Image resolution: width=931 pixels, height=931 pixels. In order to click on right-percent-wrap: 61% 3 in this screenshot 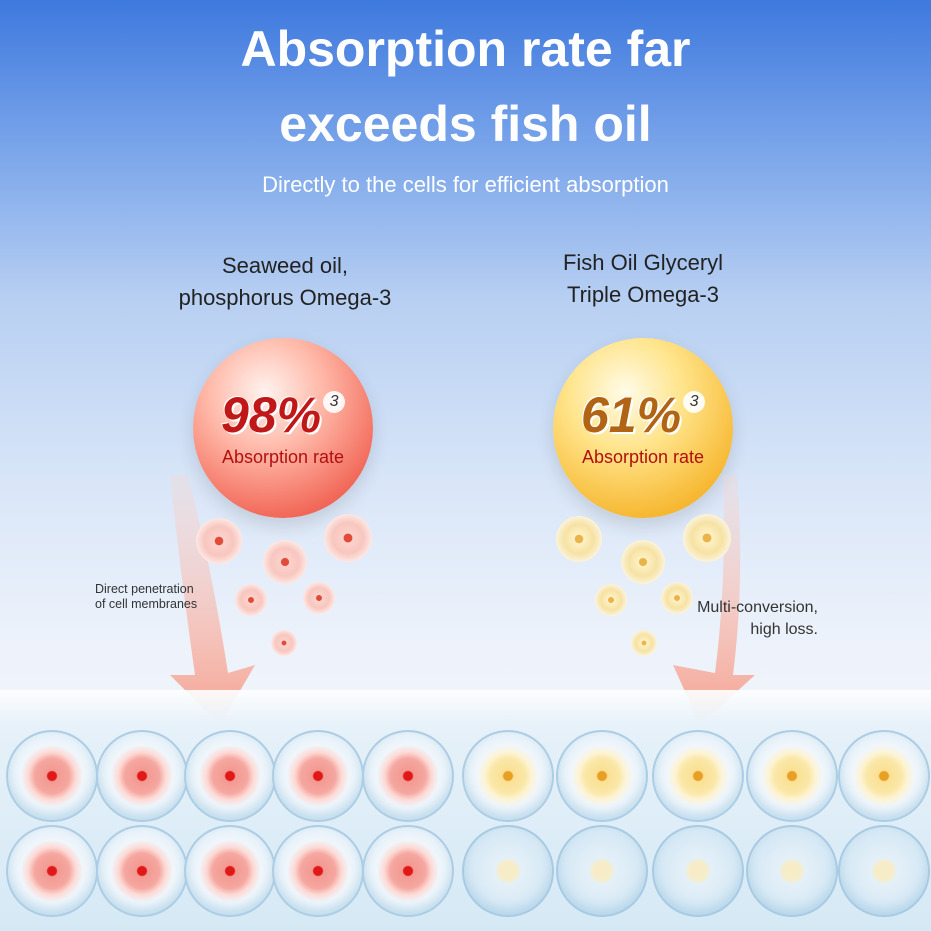, I will do `click(643, 414)`.